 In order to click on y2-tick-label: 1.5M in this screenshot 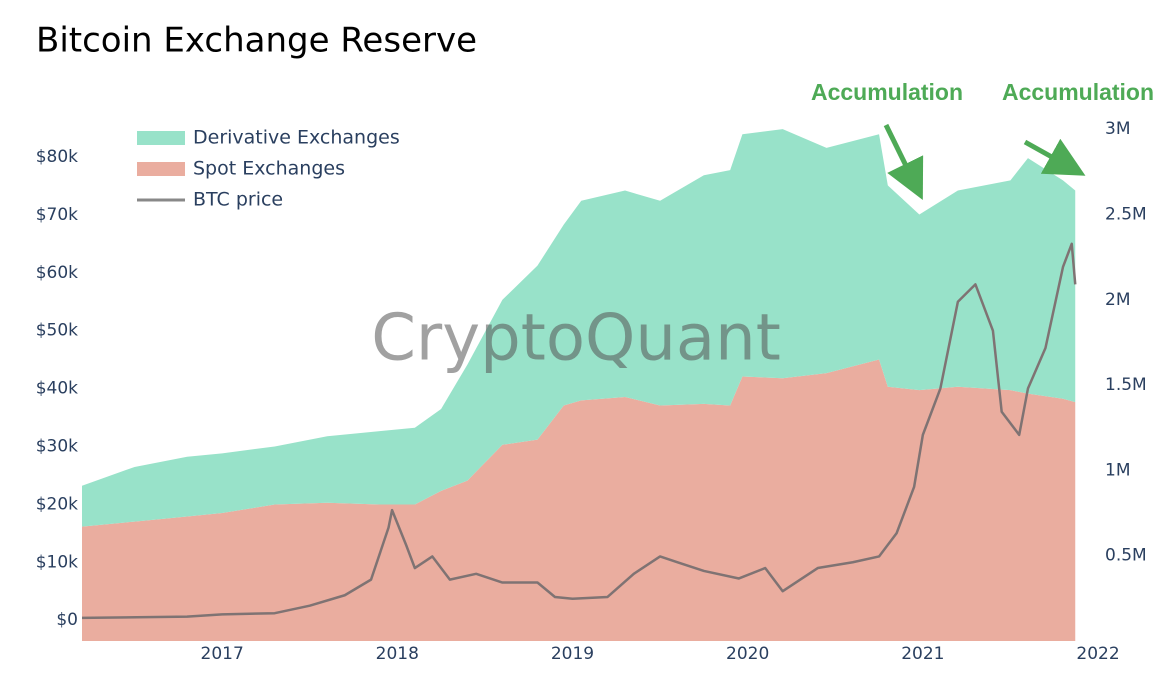, I will do `click(1126, 385)`.